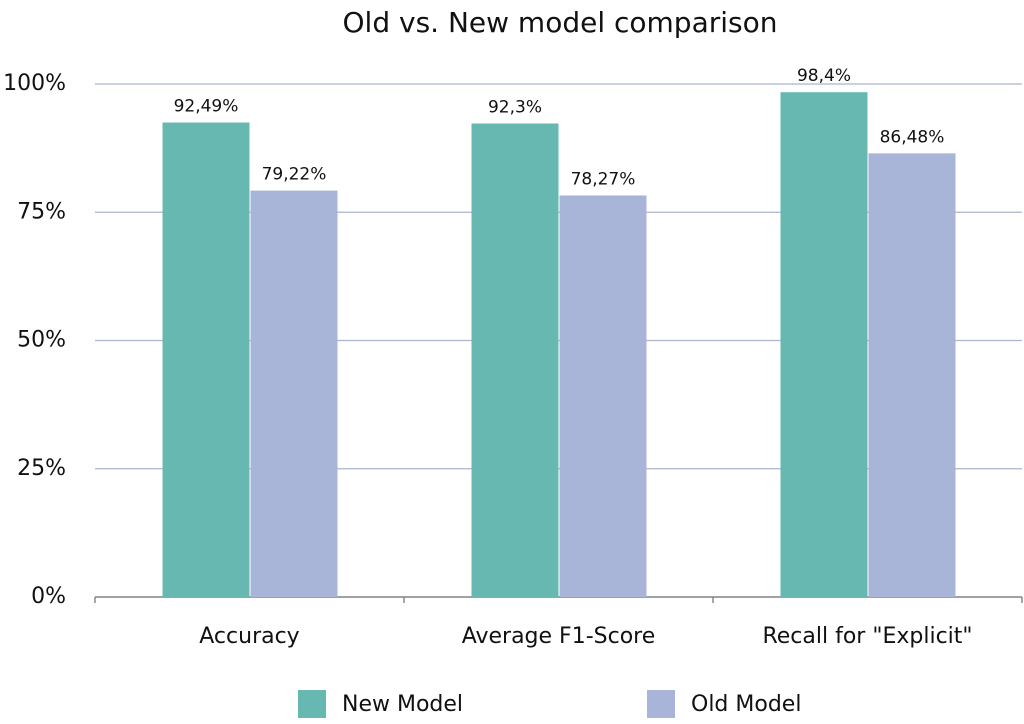 Image resolution: width=1024 pixels, height=724 pixels. Describe the element at coordinates (48, 596) in the screenshot. I see `y-tick-label: 0%` at that location.